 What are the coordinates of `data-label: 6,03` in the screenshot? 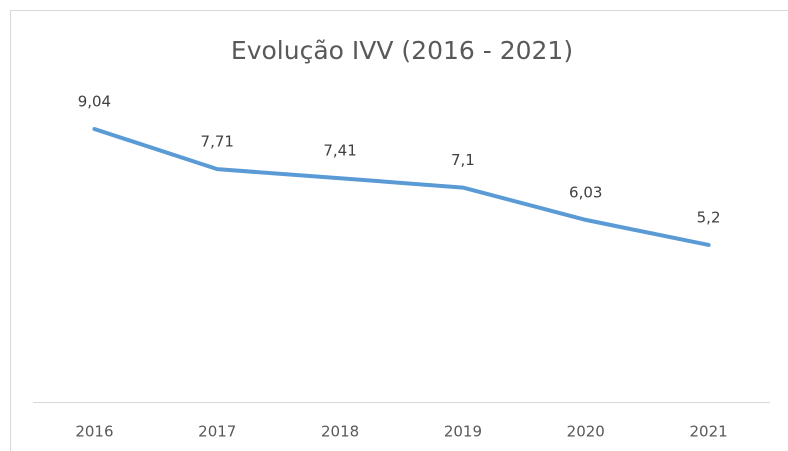 It's located at (585, 192).